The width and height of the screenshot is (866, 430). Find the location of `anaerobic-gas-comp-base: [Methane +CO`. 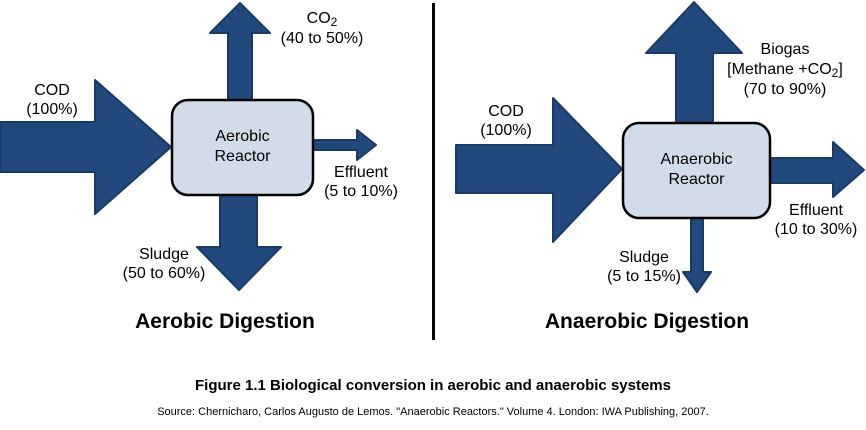

anaerobic-gas-comp-base: [Methane +CO is located at coordinates (779, 69).